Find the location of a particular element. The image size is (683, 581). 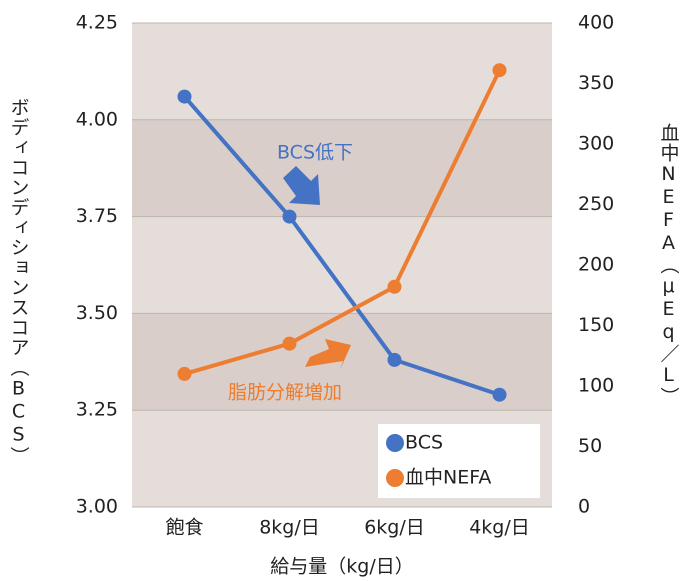

y-tick-label: 3.25 is located at coordinates (97, 410).